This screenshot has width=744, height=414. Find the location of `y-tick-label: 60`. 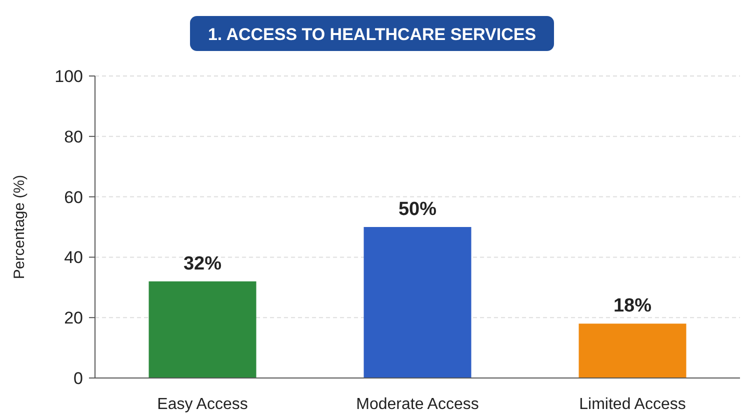

y-tick-label: 60 is located at coordinates (73, 197).